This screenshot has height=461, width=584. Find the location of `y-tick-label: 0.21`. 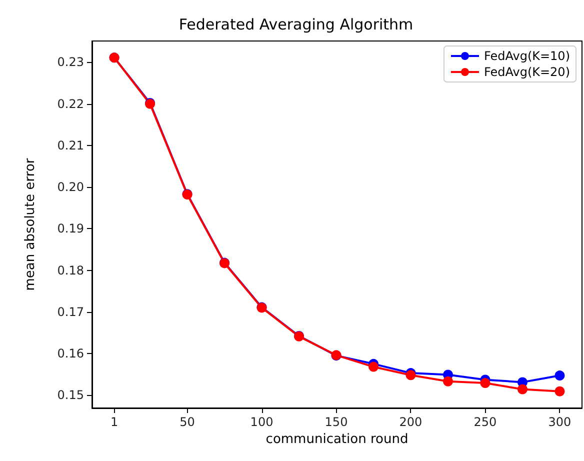

y-tick-label: 0.21 is located at coordinates (70, 145).